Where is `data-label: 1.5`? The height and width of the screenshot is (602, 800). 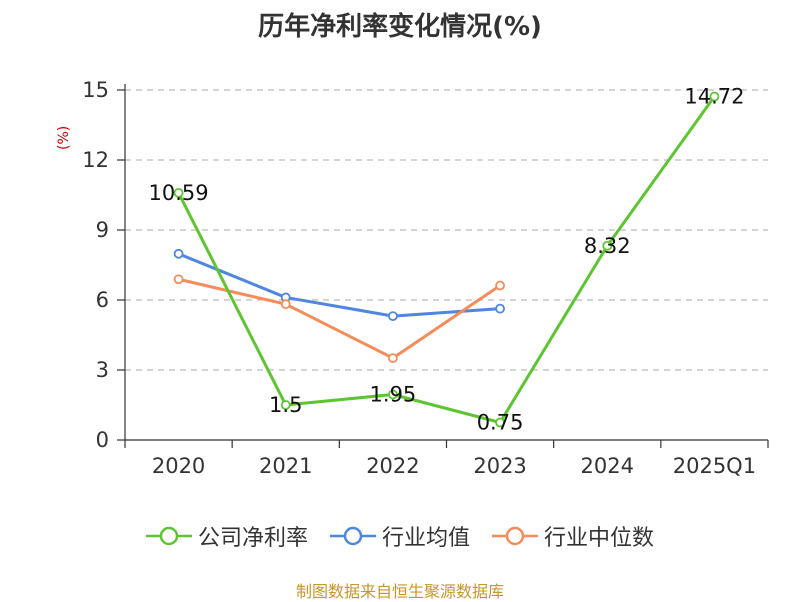
data-label: 1.5 is located at coordinates (285, 405).